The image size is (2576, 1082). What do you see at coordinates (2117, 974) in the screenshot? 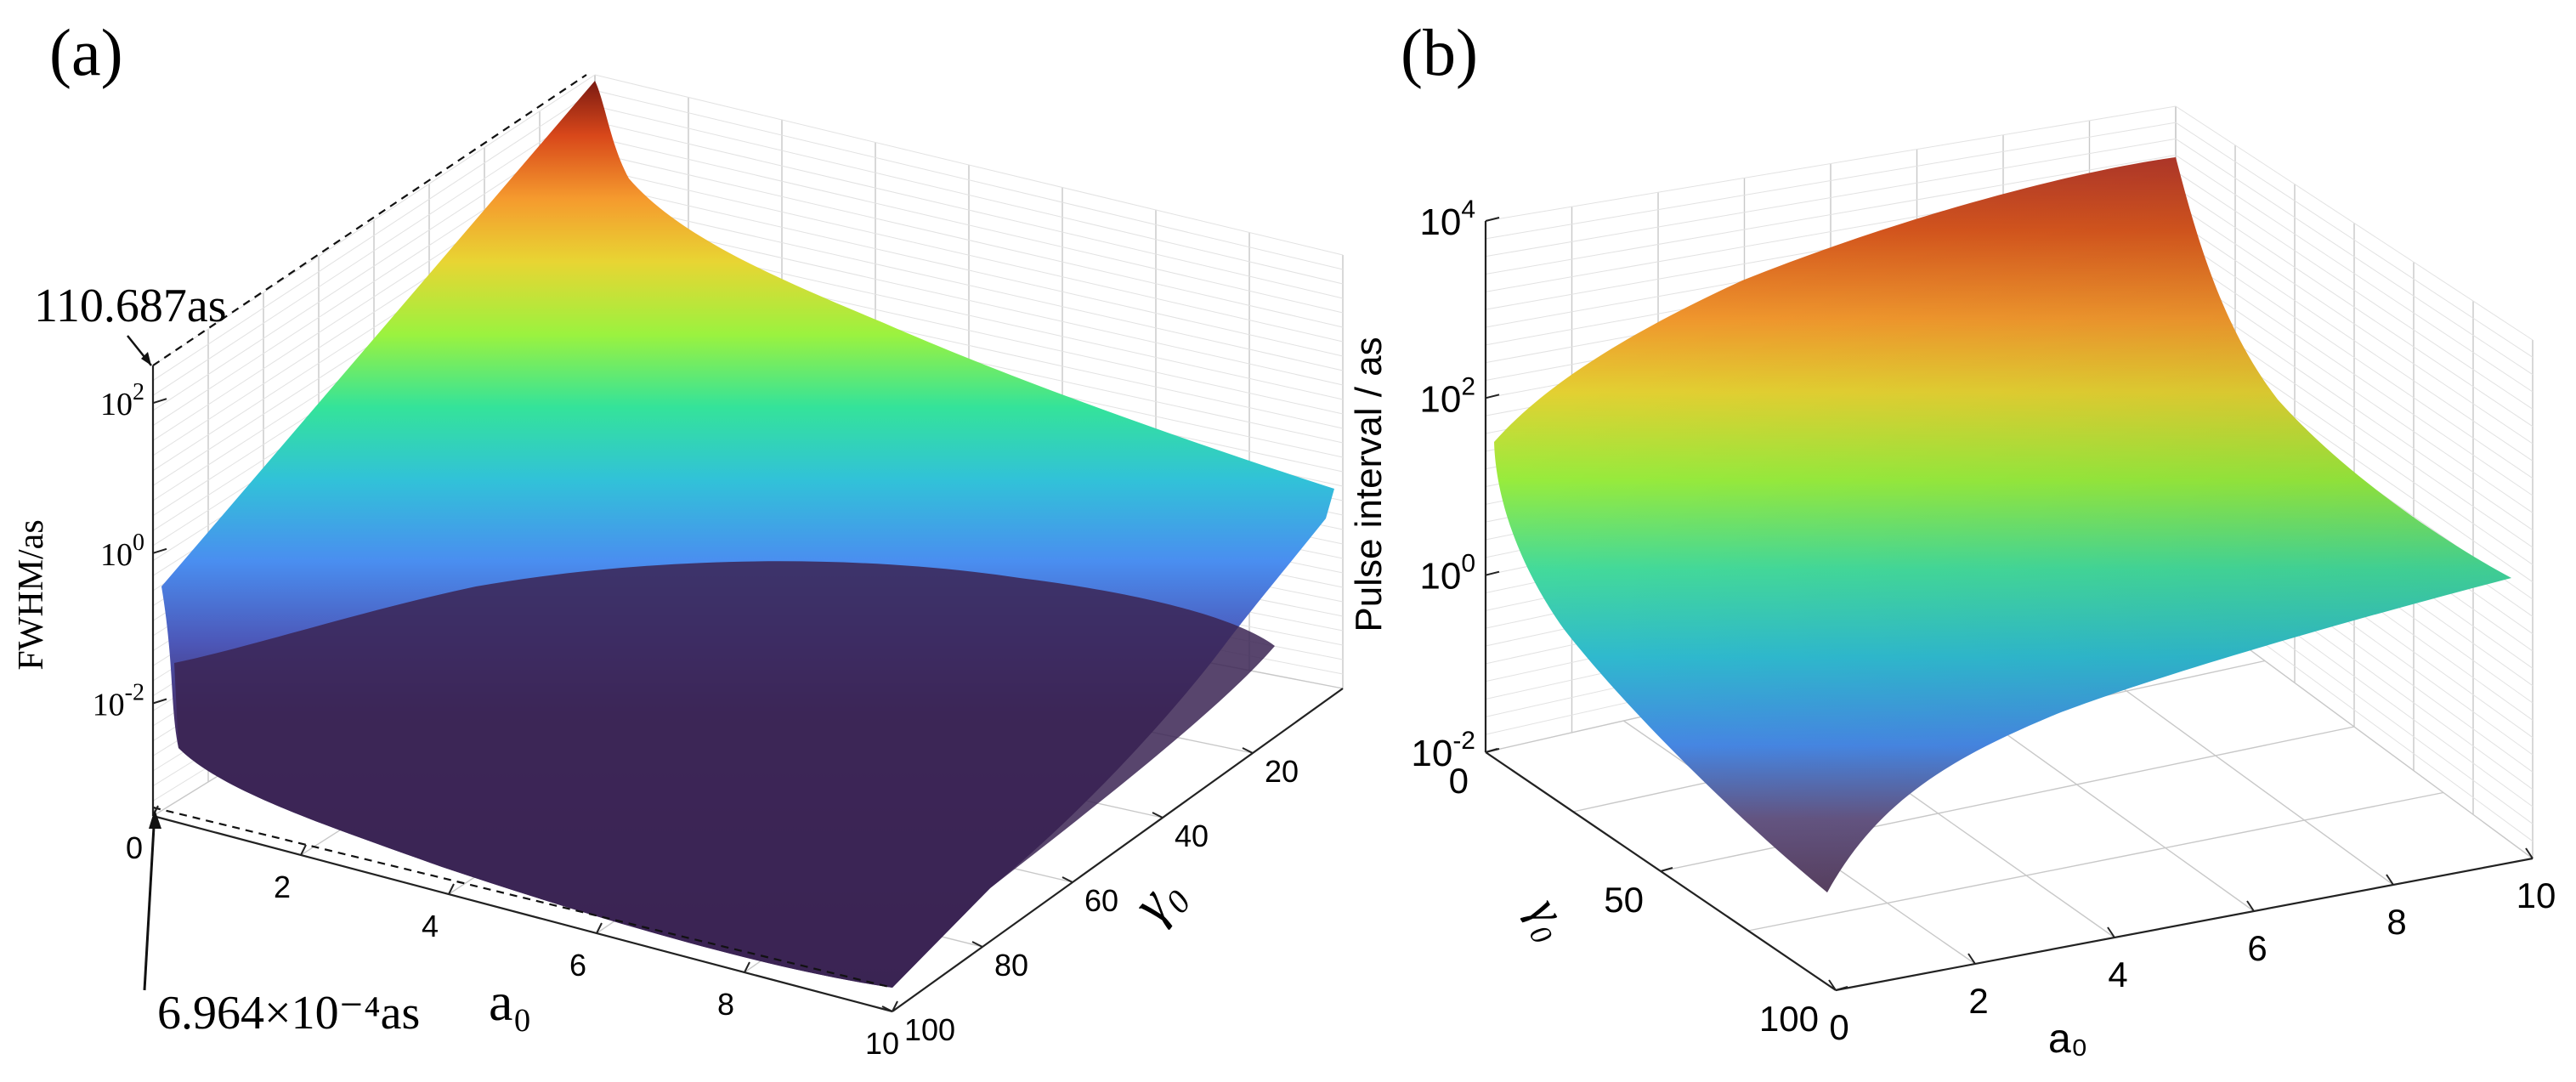
I see `x-tick-label-b: 4` at bounding box center [2117, 974].